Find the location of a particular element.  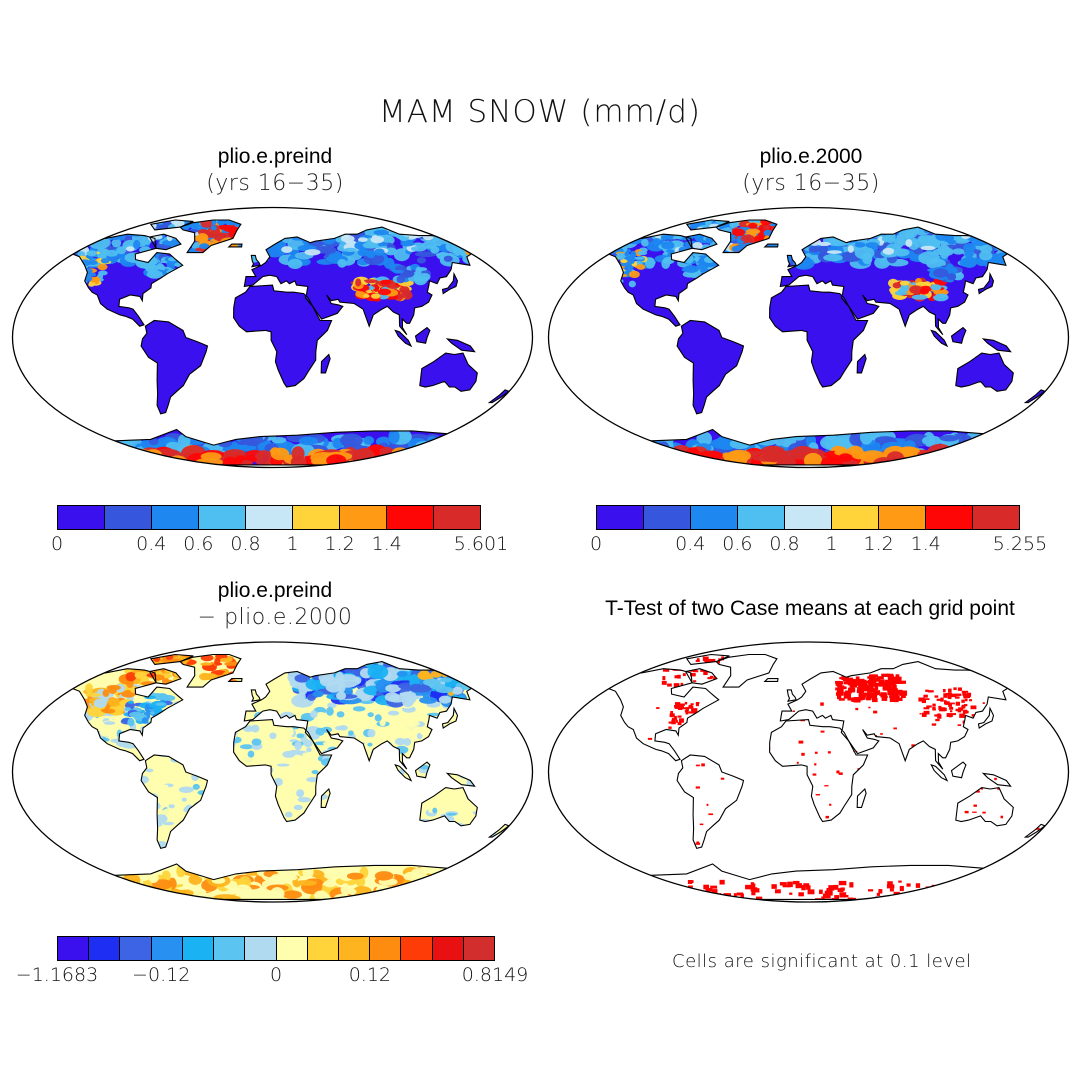

map-preind is located at coordinates (272, 337).